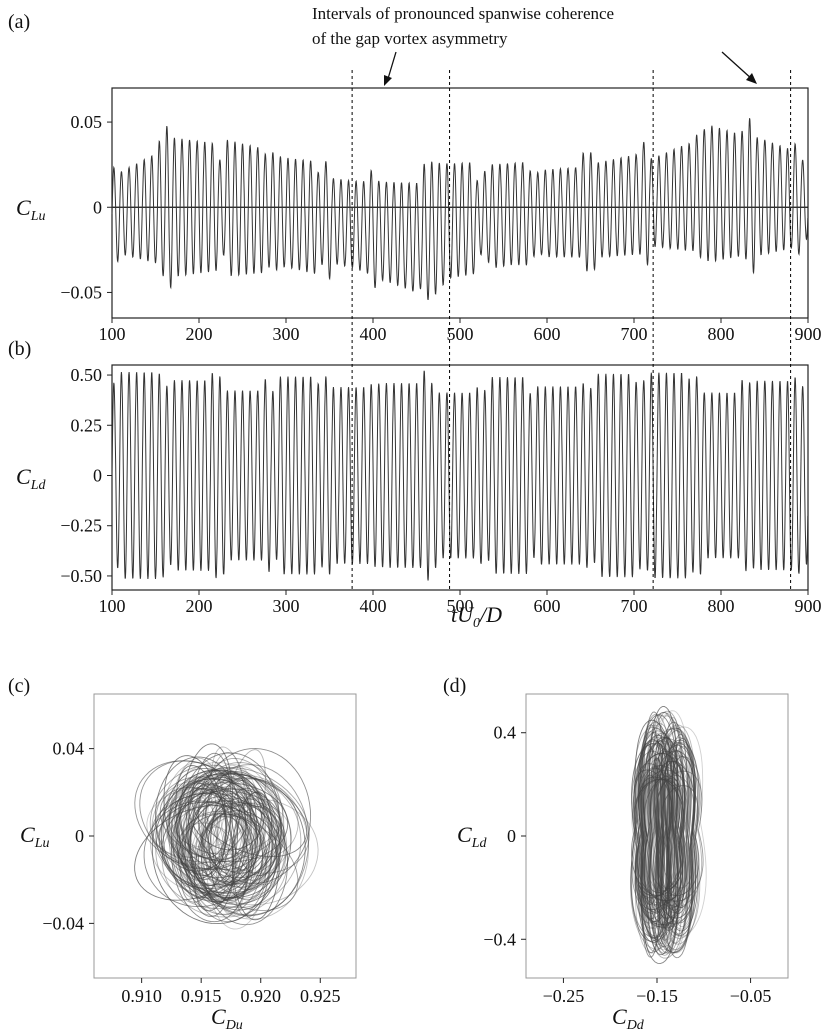 The image size is (827, 1033). I want to click on xlabel-b: tU0/D, so click(476, 616).